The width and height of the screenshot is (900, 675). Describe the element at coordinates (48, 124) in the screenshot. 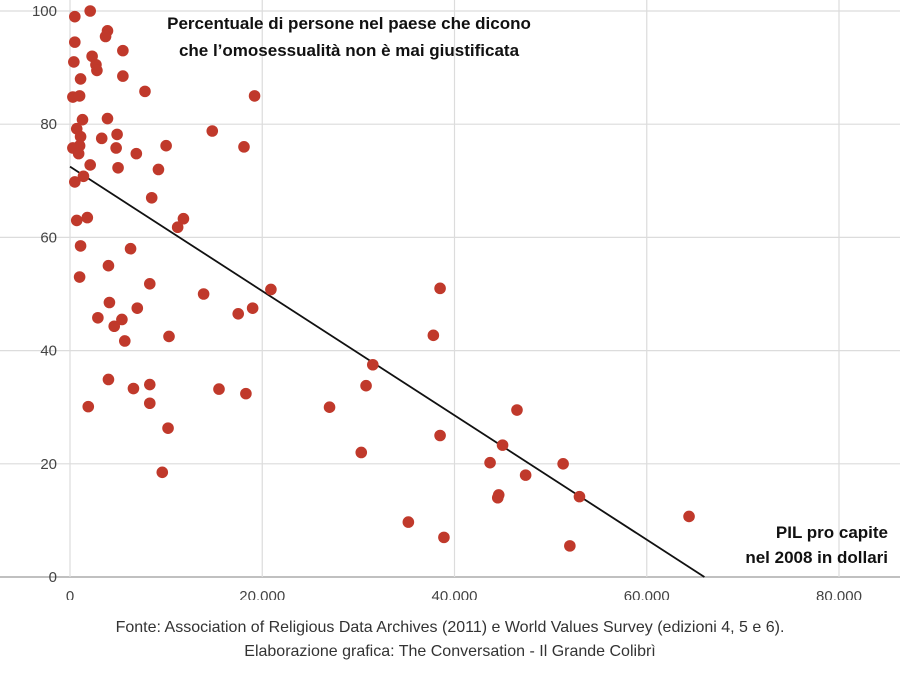

I see `y-tick-label: 80` at that location.